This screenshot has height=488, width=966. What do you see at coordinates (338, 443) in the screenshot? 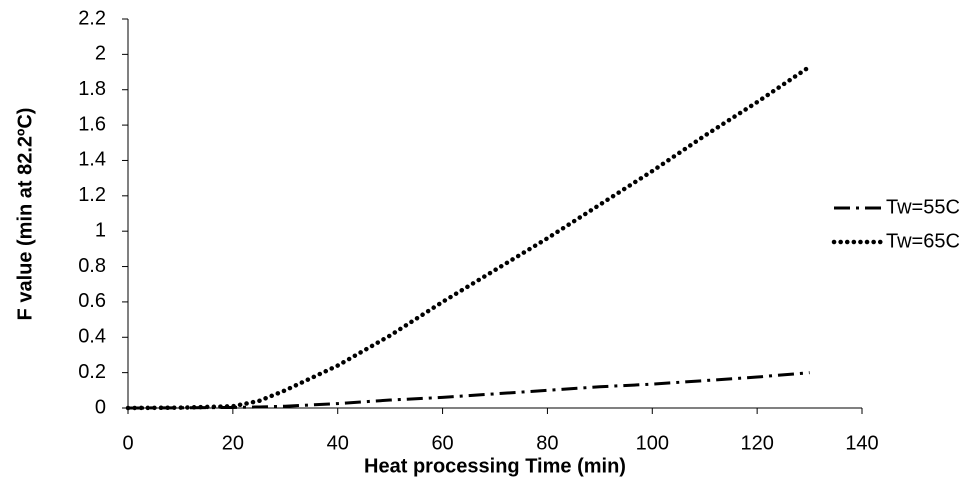
I see `x-tick-label: 40` at bounding box center [338, 443].